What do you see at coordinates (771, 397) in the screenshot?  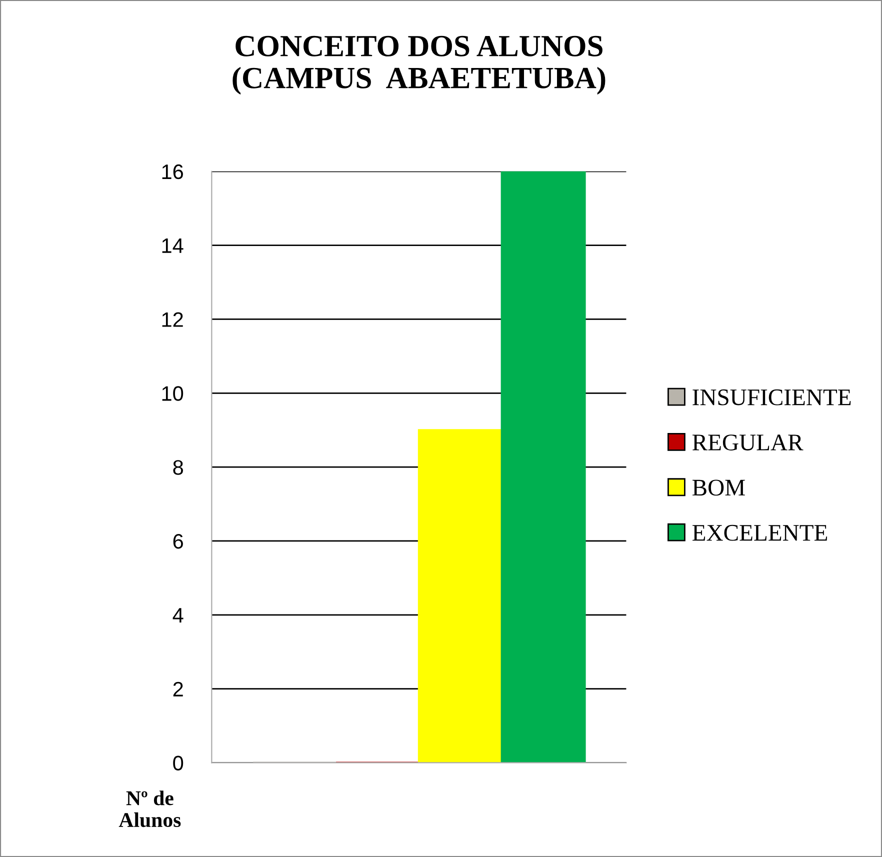 I see `legend-label: INSUFICIENTE` at bounding box center [771, 397].